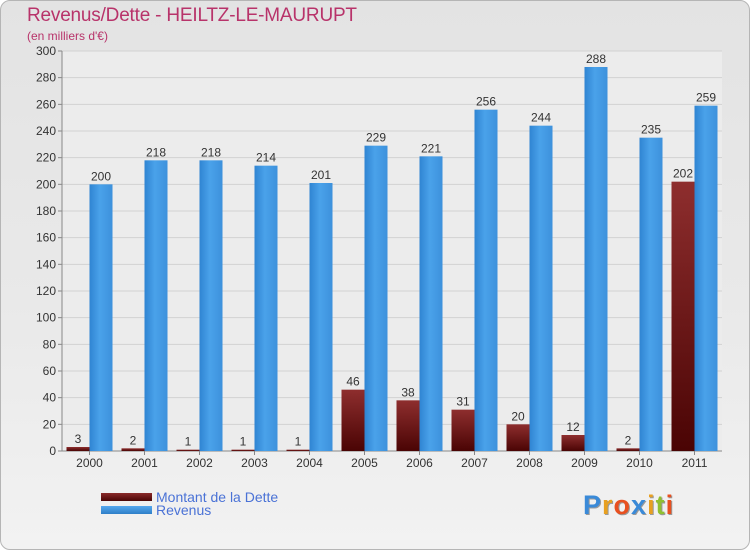 This screenshot has width=750, height=550. I want to click on bar-revenus-2001, so click(156, 306).